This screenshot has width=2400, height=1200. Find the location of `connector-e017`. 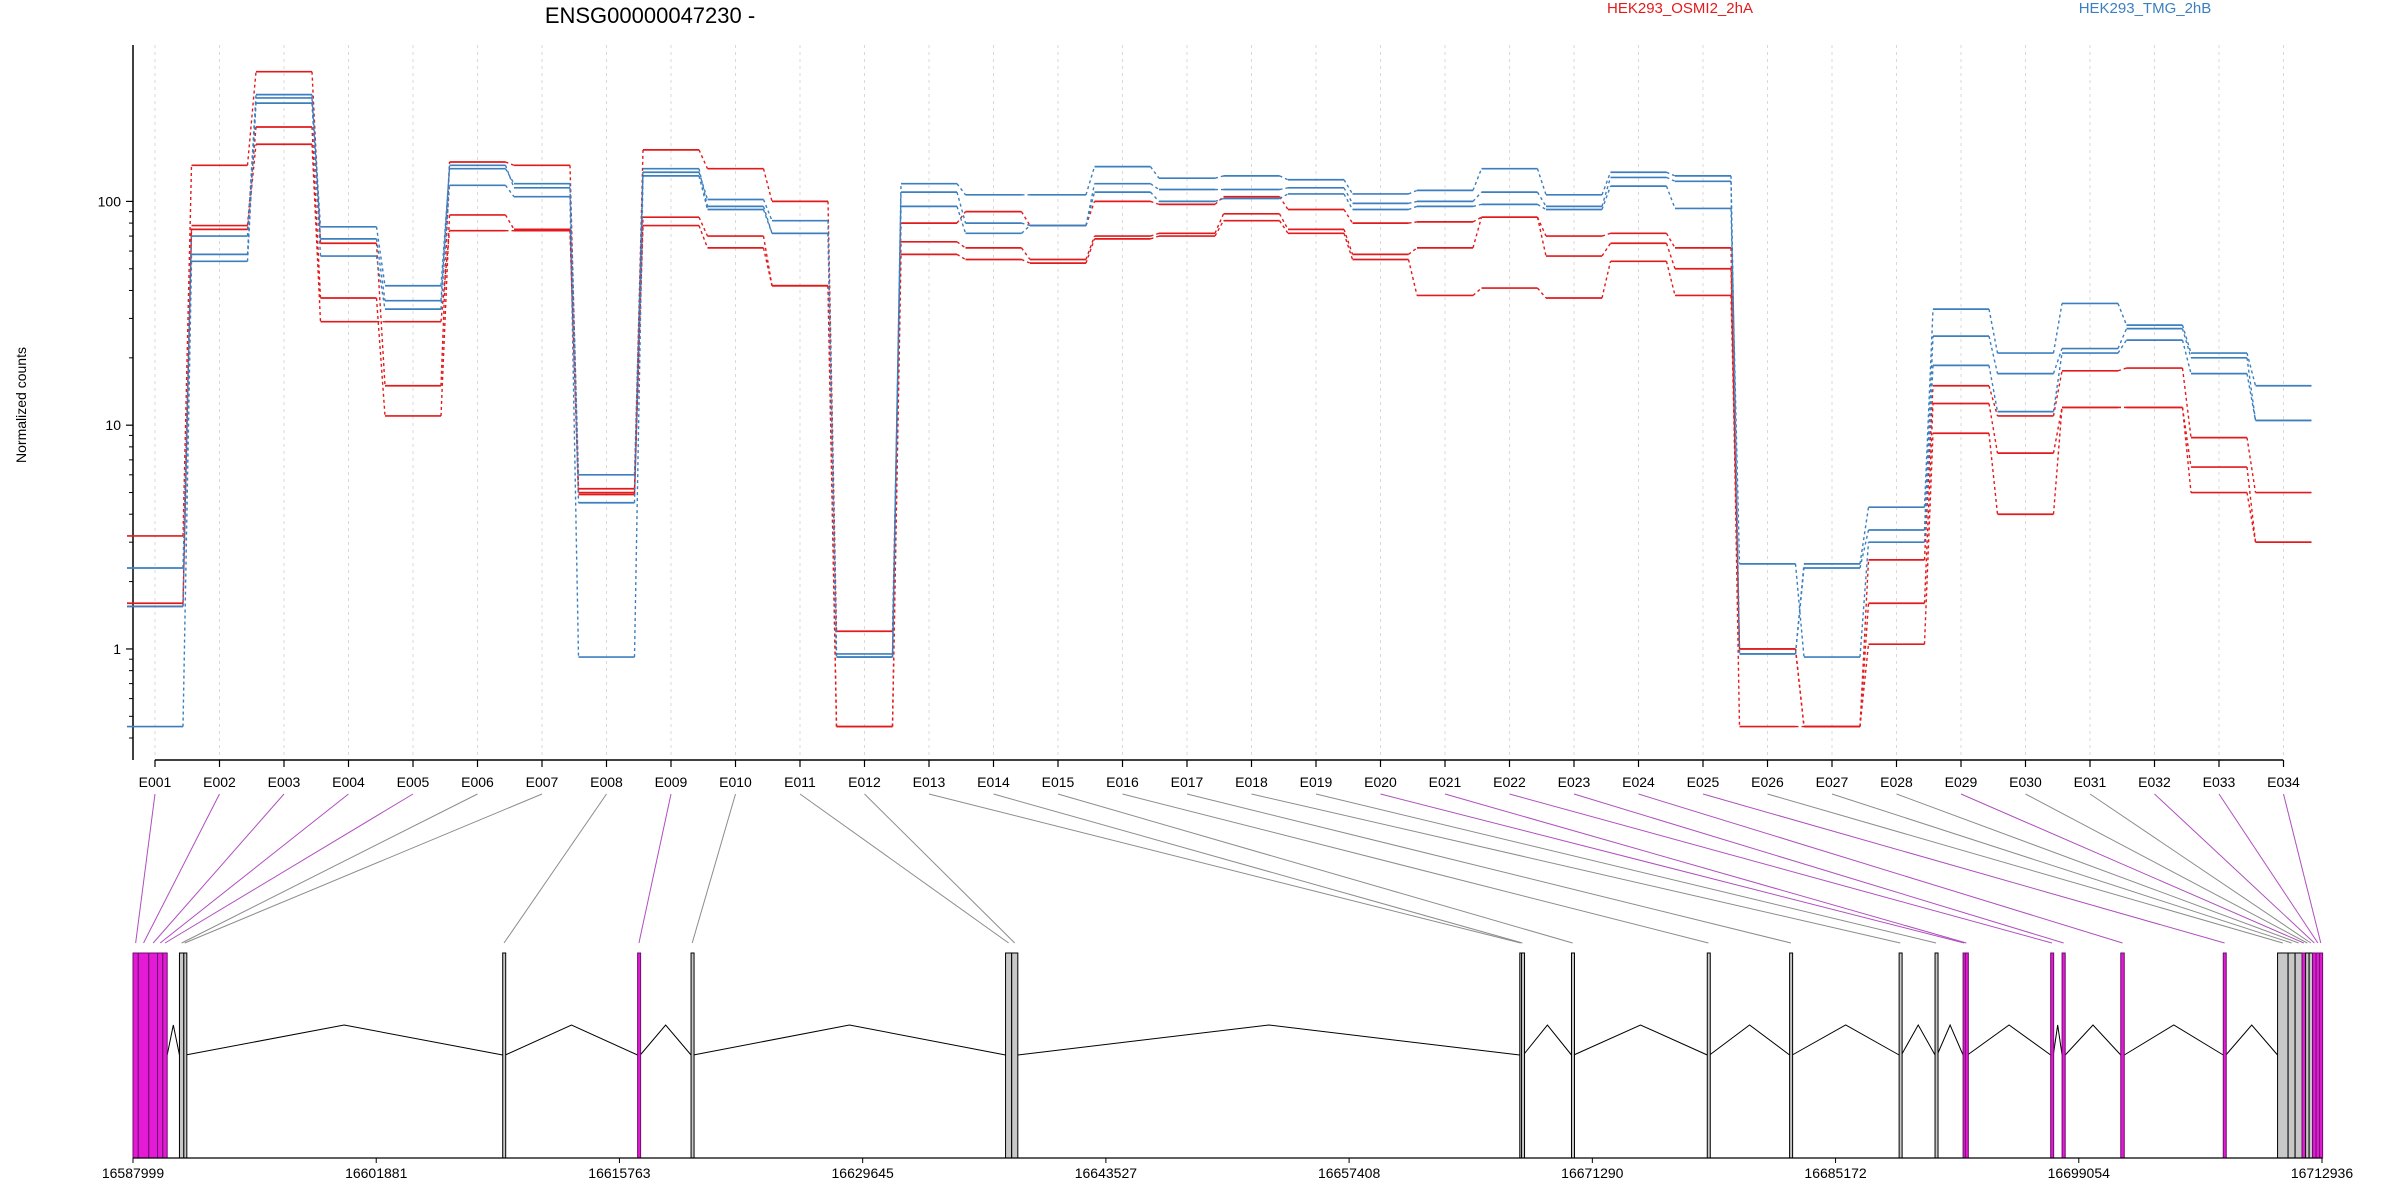

connector-e017 is located at coordinates (1489, 868).